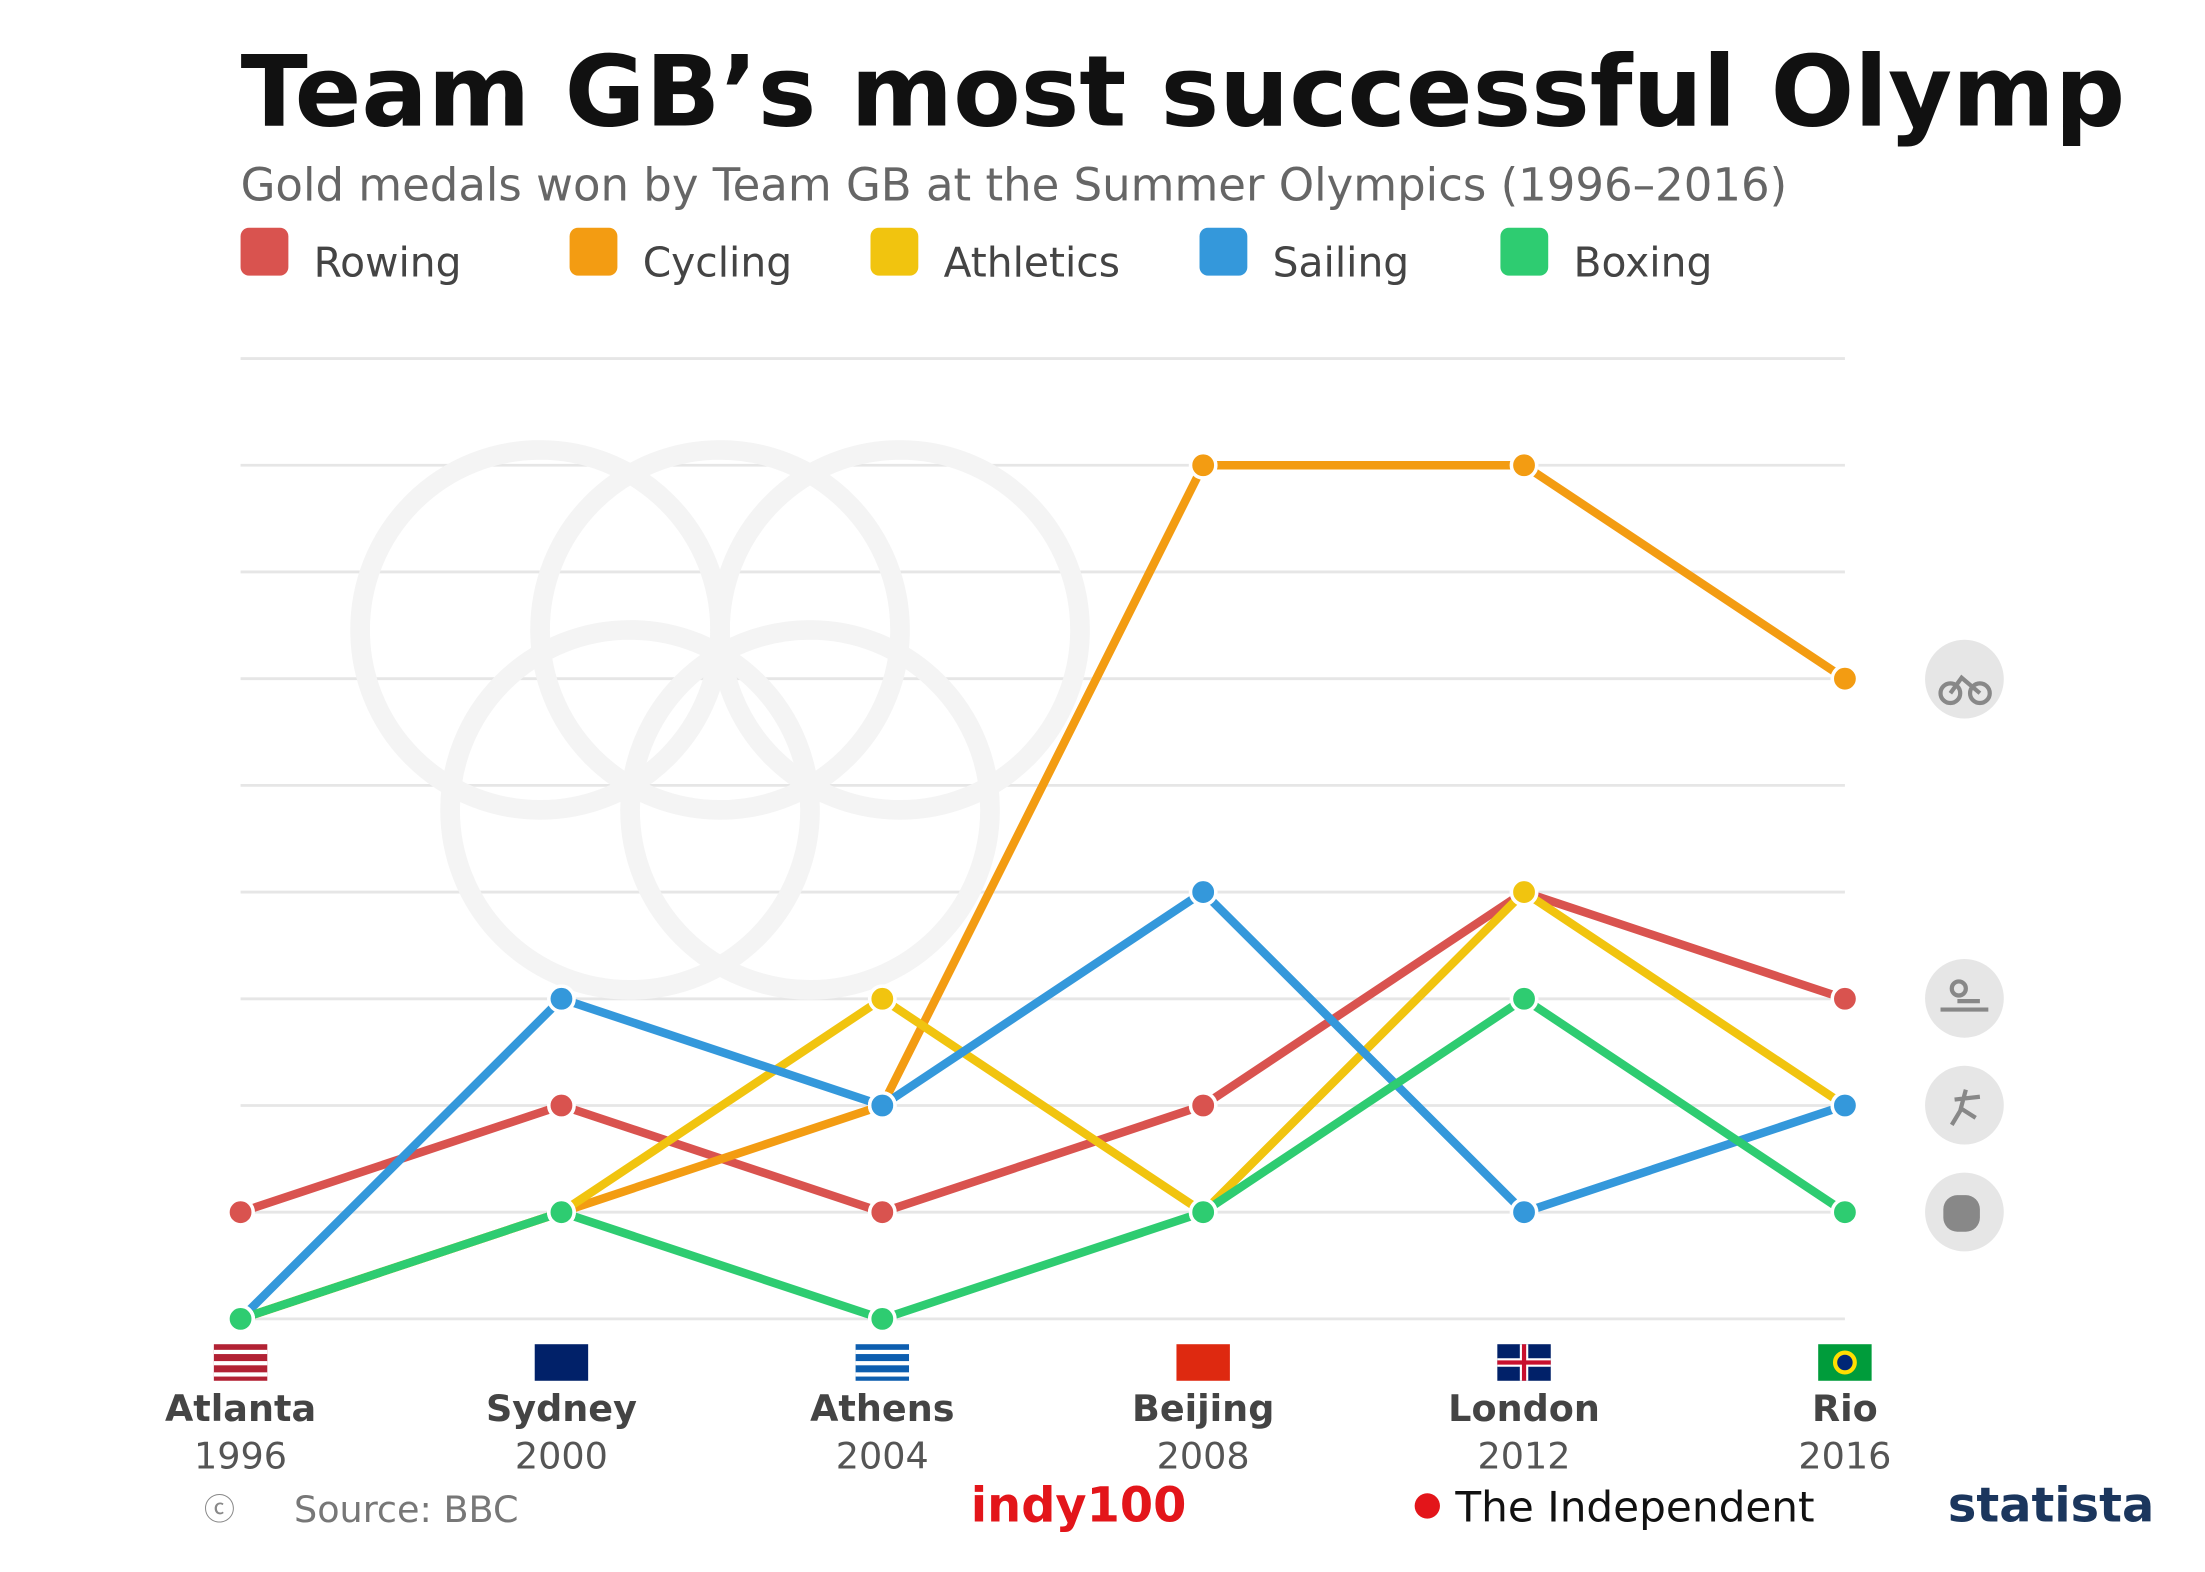 Image resolution: width=2205 pixels, height=1572 pixels. What do you see at coordinates (406, 1509) in the screenshot?
I see `source: Source: BBC` at bounding box center [406, 1509].